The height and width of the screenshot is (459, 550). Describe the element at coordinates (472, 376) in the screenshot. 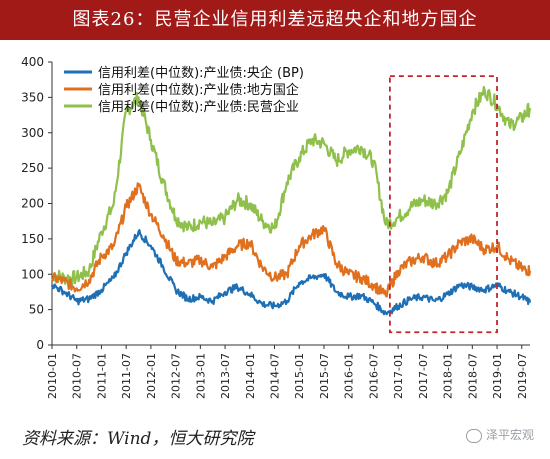

I see `x-tick-label: 2018-07` at that location.